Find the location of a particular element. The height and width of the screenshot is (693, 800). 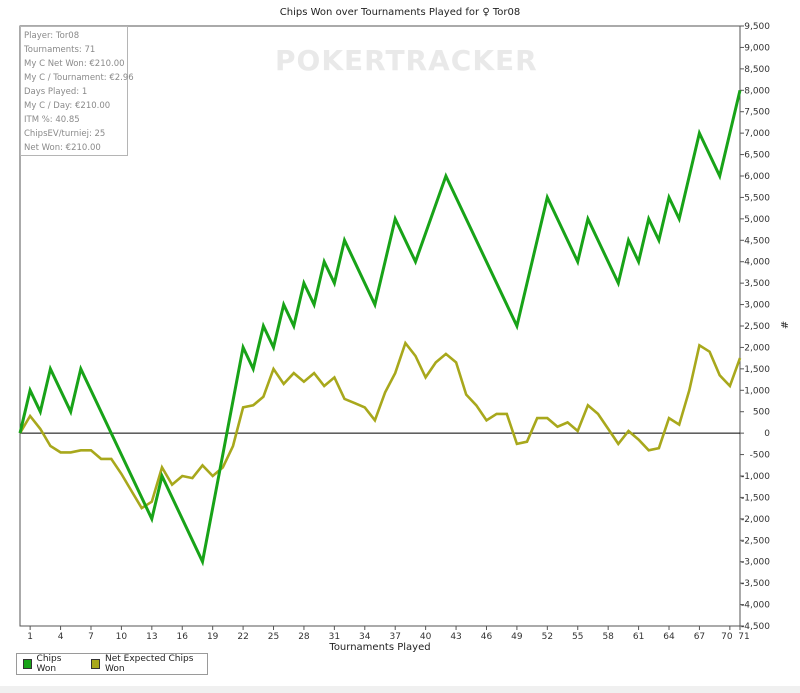

y-tick-label: 1,500 is located at coordinates (757, 370).